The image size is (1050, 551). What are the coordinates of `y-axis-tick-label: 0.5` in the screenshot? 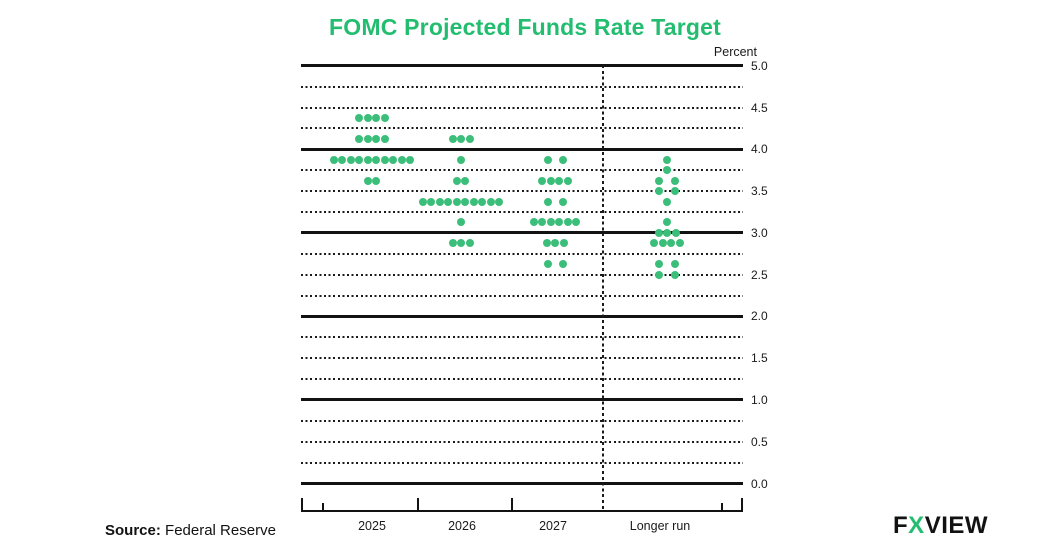 It's located at (759, 441).